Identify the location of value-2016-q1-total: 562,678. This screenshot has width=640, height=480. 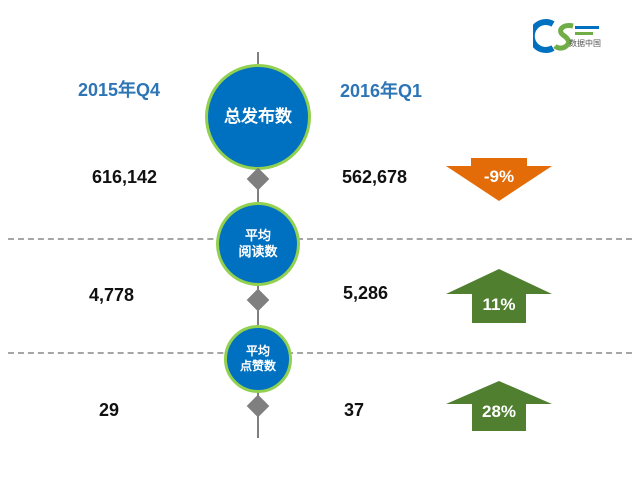
(375, 177).